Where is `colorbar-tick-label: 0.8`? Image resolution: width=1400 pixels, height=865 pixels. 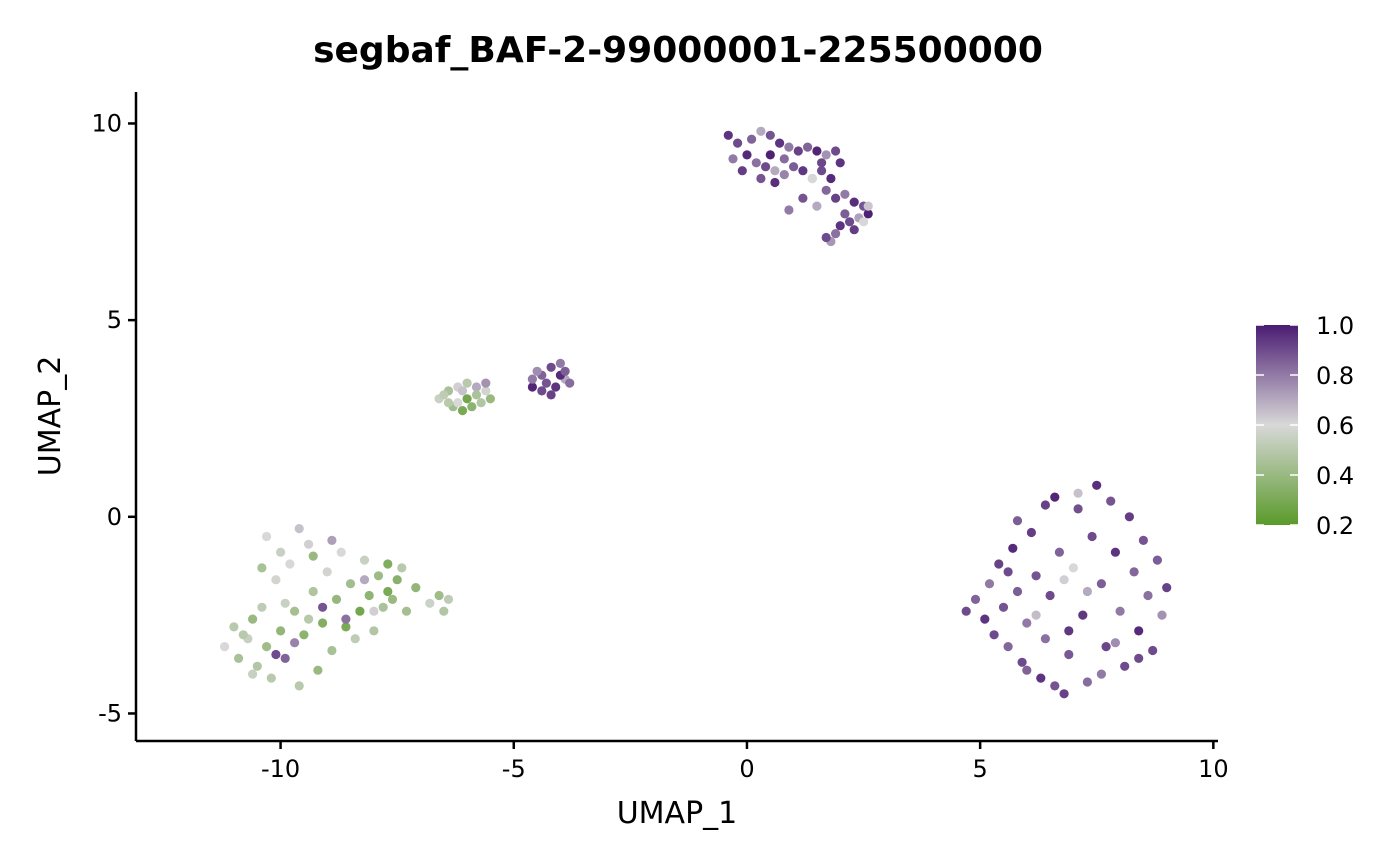
colorbar-tick-label: 0.8 is located at coordinates (1335, 376).